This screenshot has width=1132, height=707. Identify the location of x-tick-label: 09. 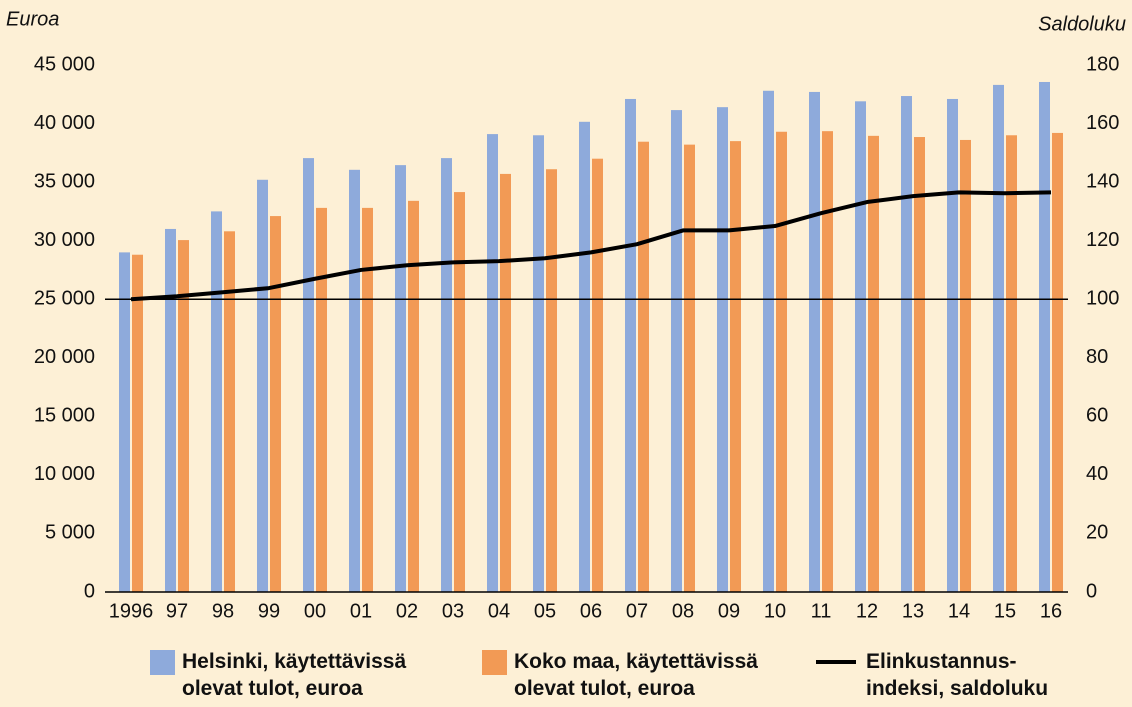
(729, 611).